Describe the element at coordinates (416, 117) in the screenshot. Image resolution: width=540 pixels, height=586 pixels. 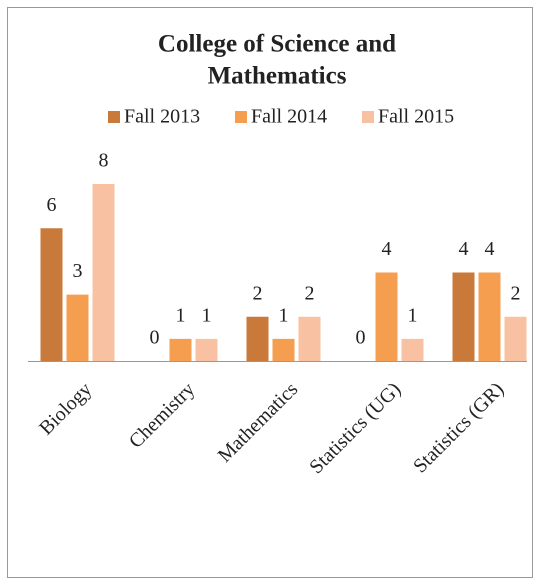
I see `legend-label: Fall 2015` at that location.